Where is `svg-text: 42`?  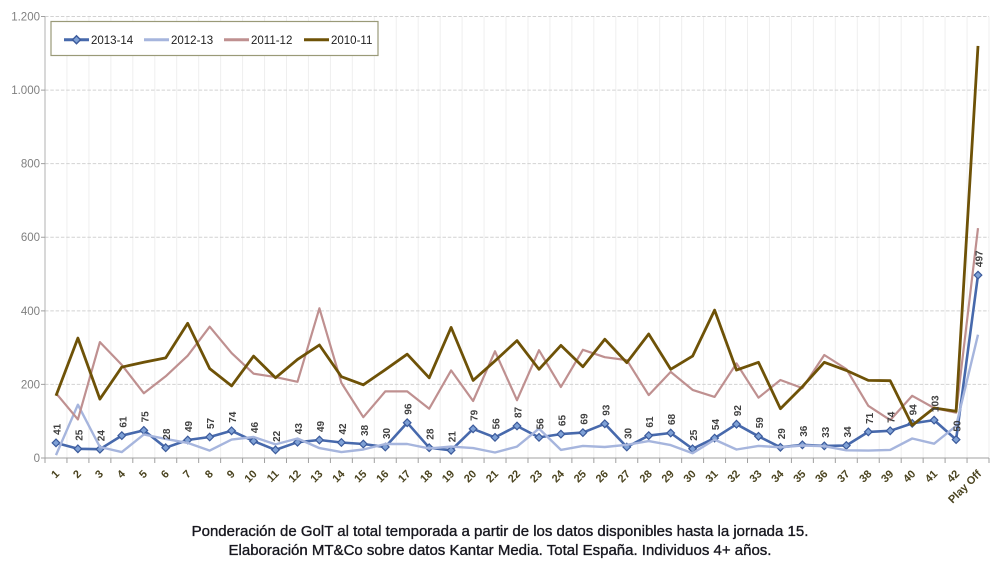
svg-text: 42 is located at coordinates (343, 429).